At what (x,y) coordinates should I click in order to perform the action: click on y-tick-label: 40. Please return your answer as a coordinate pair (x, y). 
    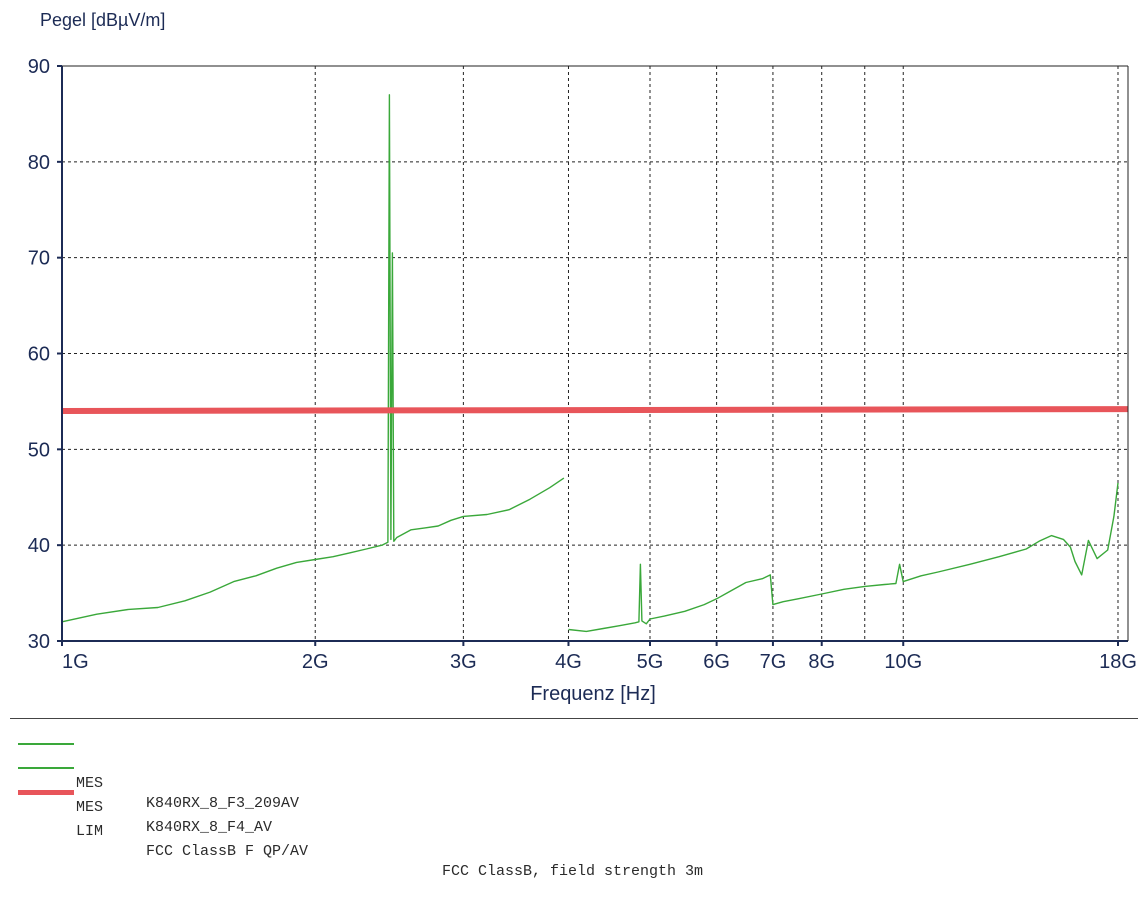
    Looking at the image, I should click on (39, 546).